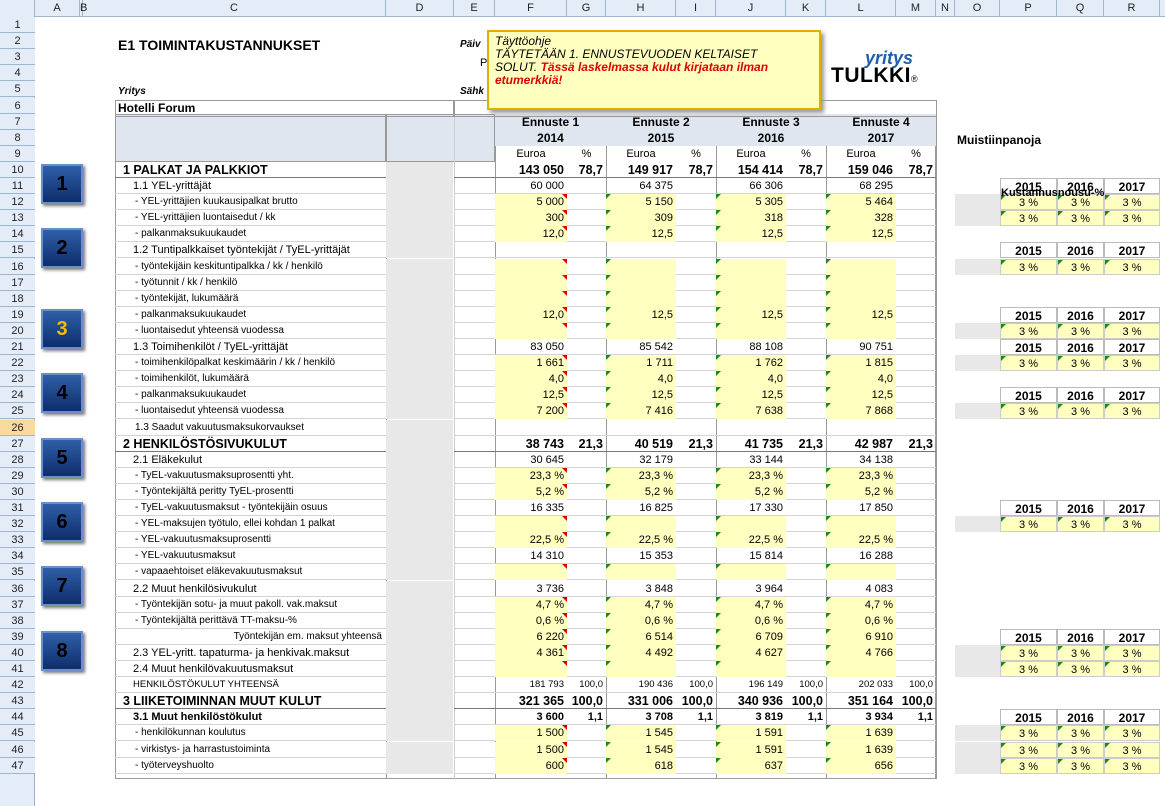 The image size is (1165, 806). Describe the element at coordinates (17, 298) in the screenshot. I see `row-header-18: 18` at that location.